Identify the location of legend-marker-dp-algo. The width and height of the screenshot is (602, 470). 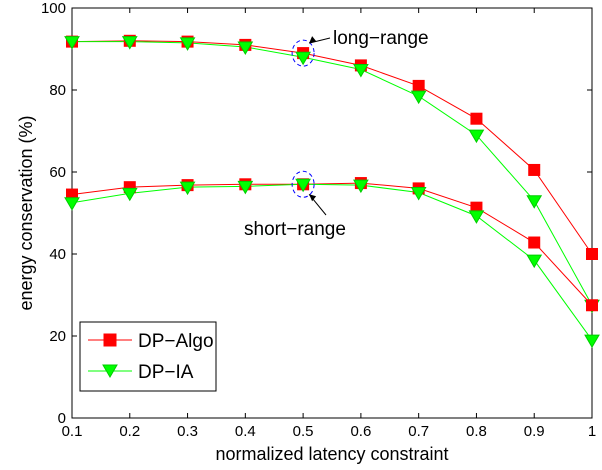
(110, 340).